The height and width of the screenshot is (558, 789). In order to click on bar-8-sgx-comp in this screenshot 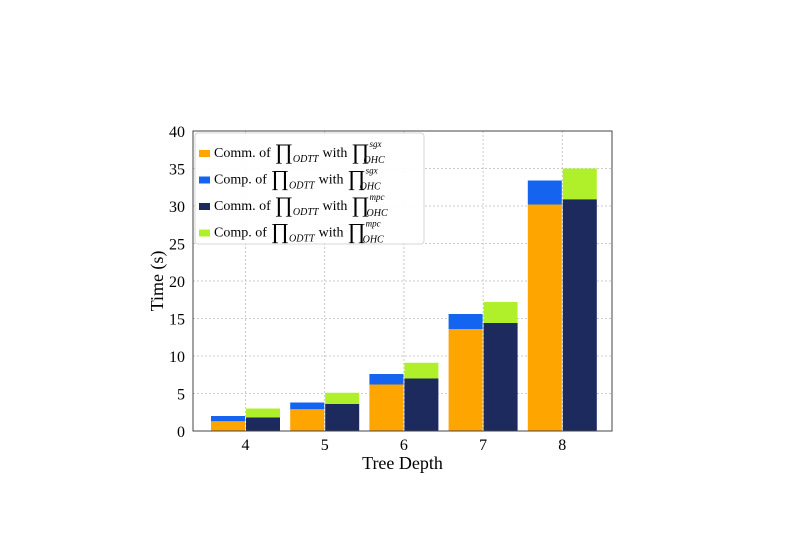, I will do `click(544, 192)`.